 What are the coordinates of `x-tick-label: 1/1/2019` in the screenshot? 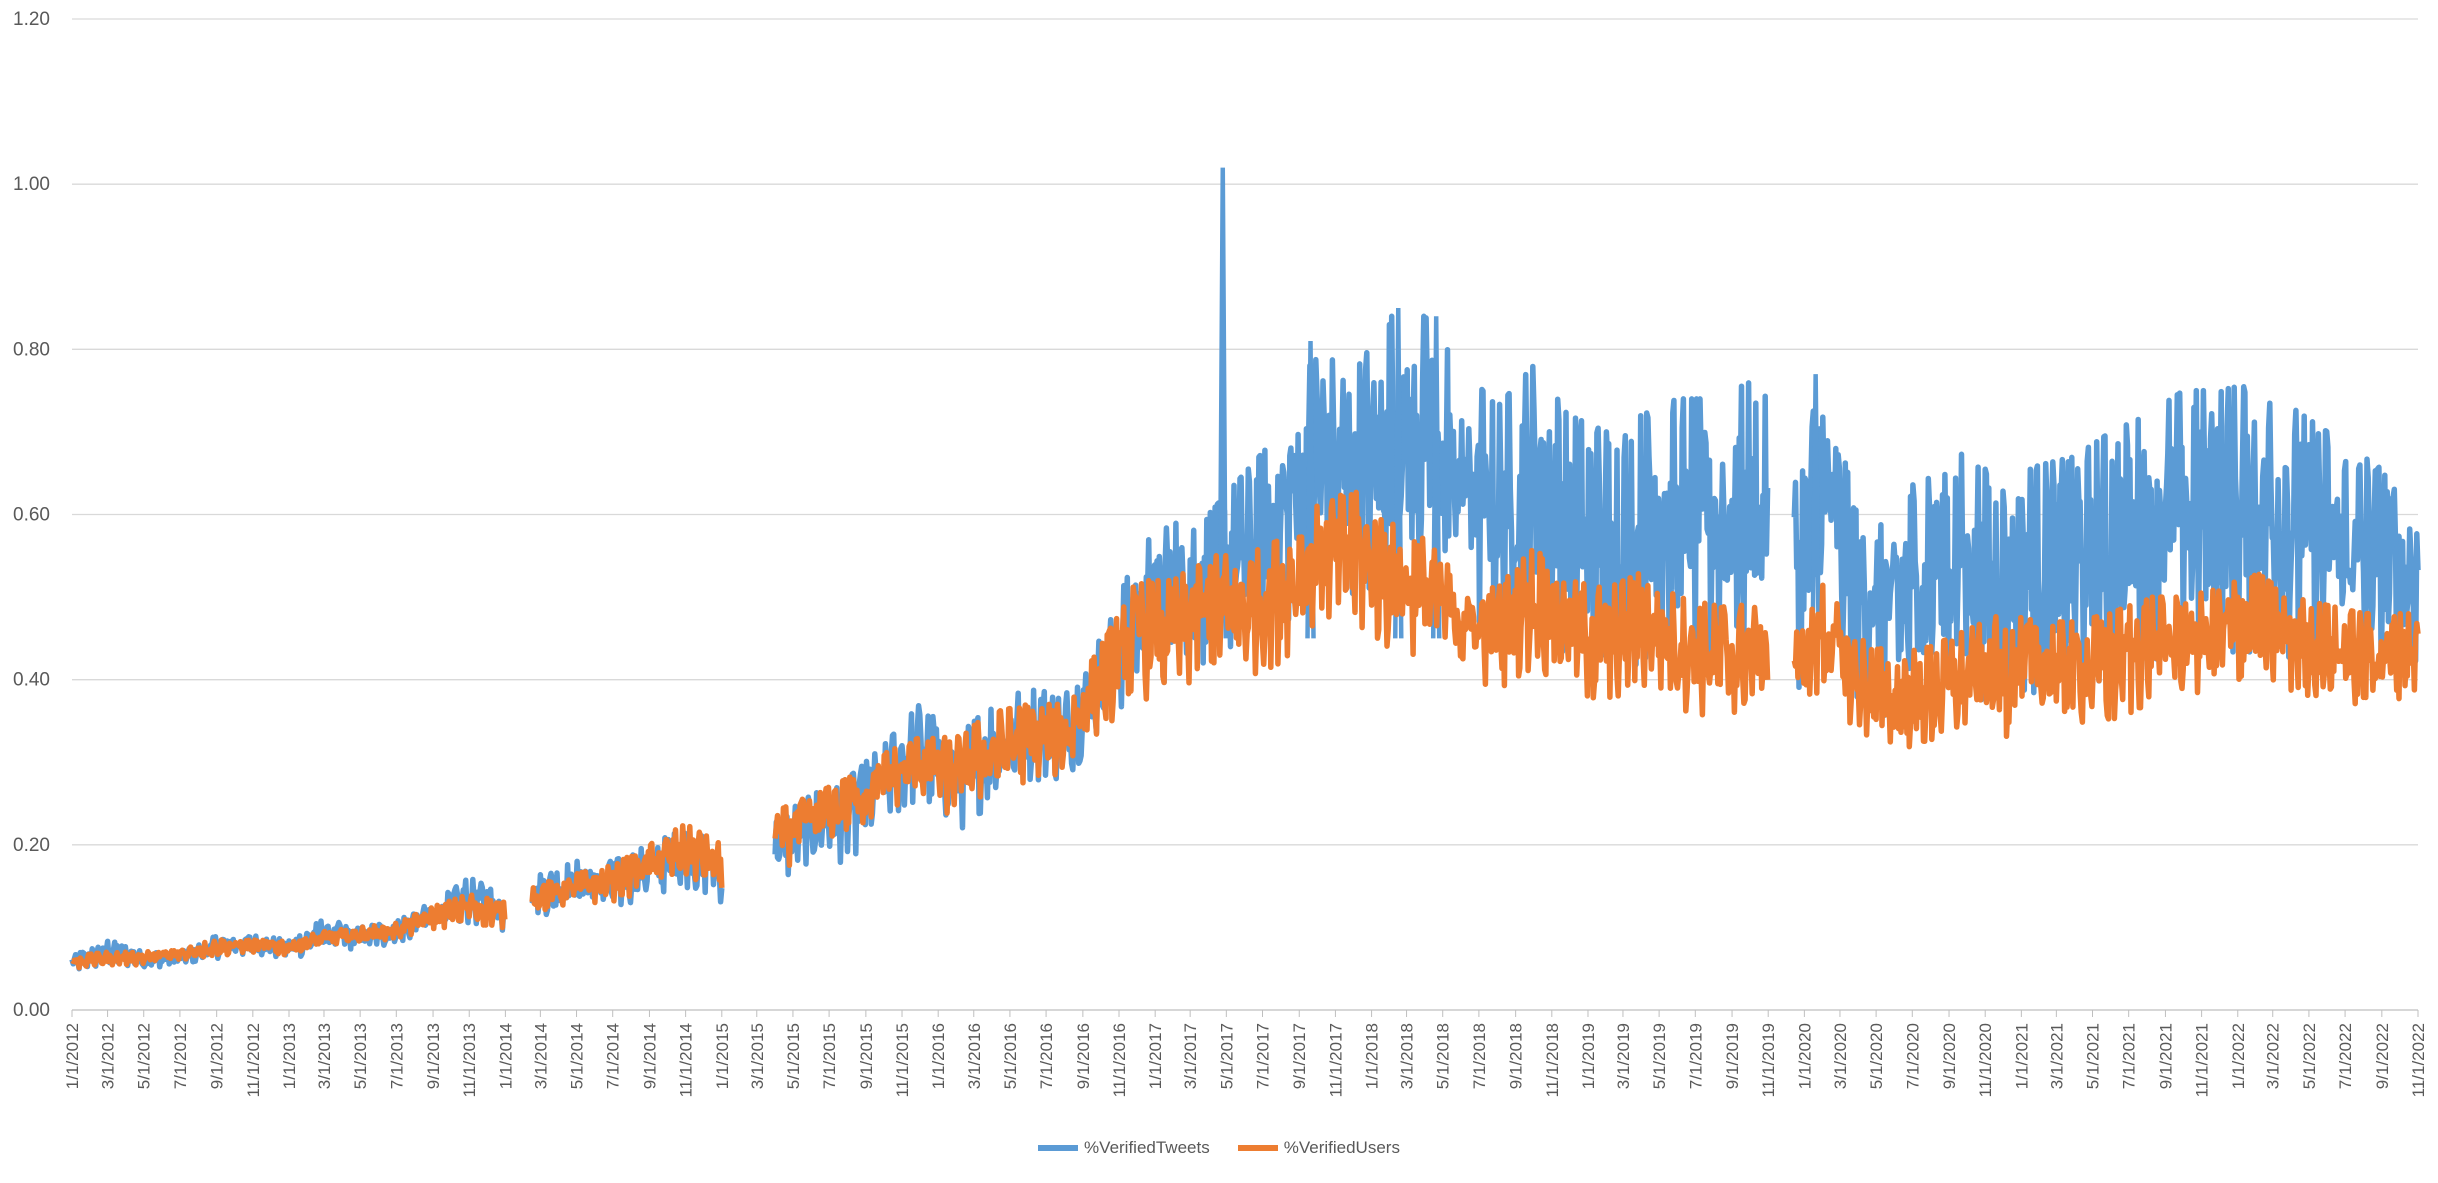 It's located at (1588, 1056).